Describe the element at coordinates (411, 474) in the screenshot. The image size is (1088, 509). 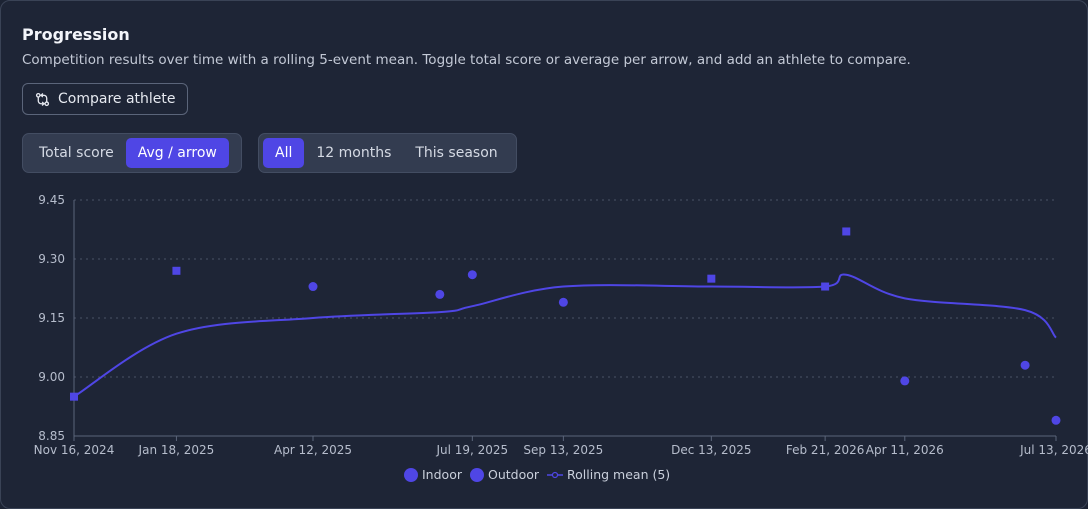
I see `indoor-swatch` at that location.